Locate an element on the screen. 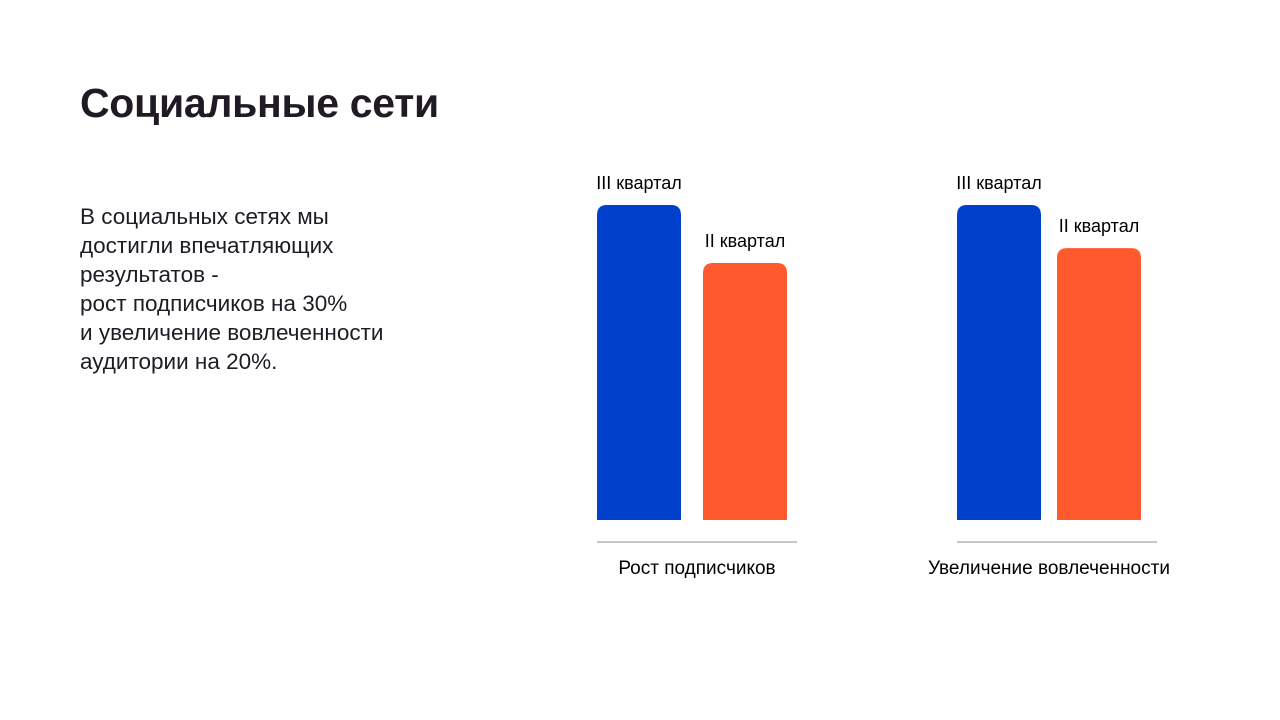 The width and height of the screenshot is (1280, 720). body-line: рост подписчиков на 30% is located at coordinates (214, 303).